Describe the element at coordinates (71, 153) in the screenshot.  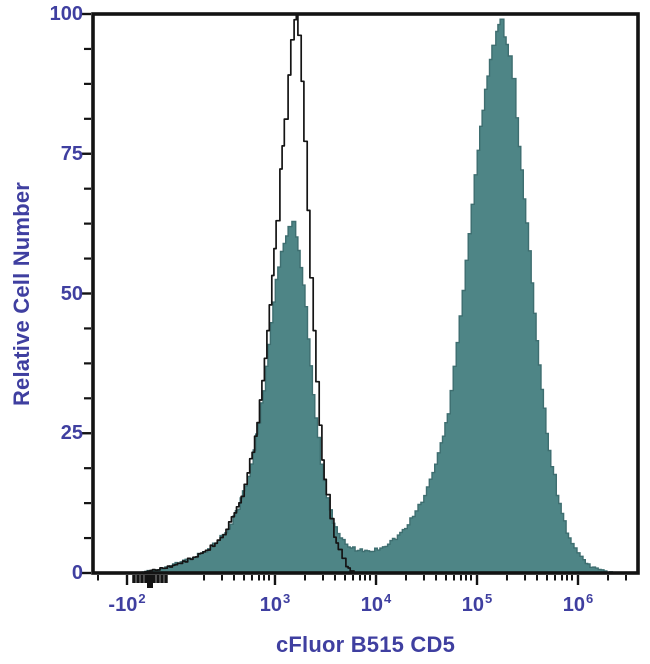
I see `y-axis-tick-label: 75` at that location.